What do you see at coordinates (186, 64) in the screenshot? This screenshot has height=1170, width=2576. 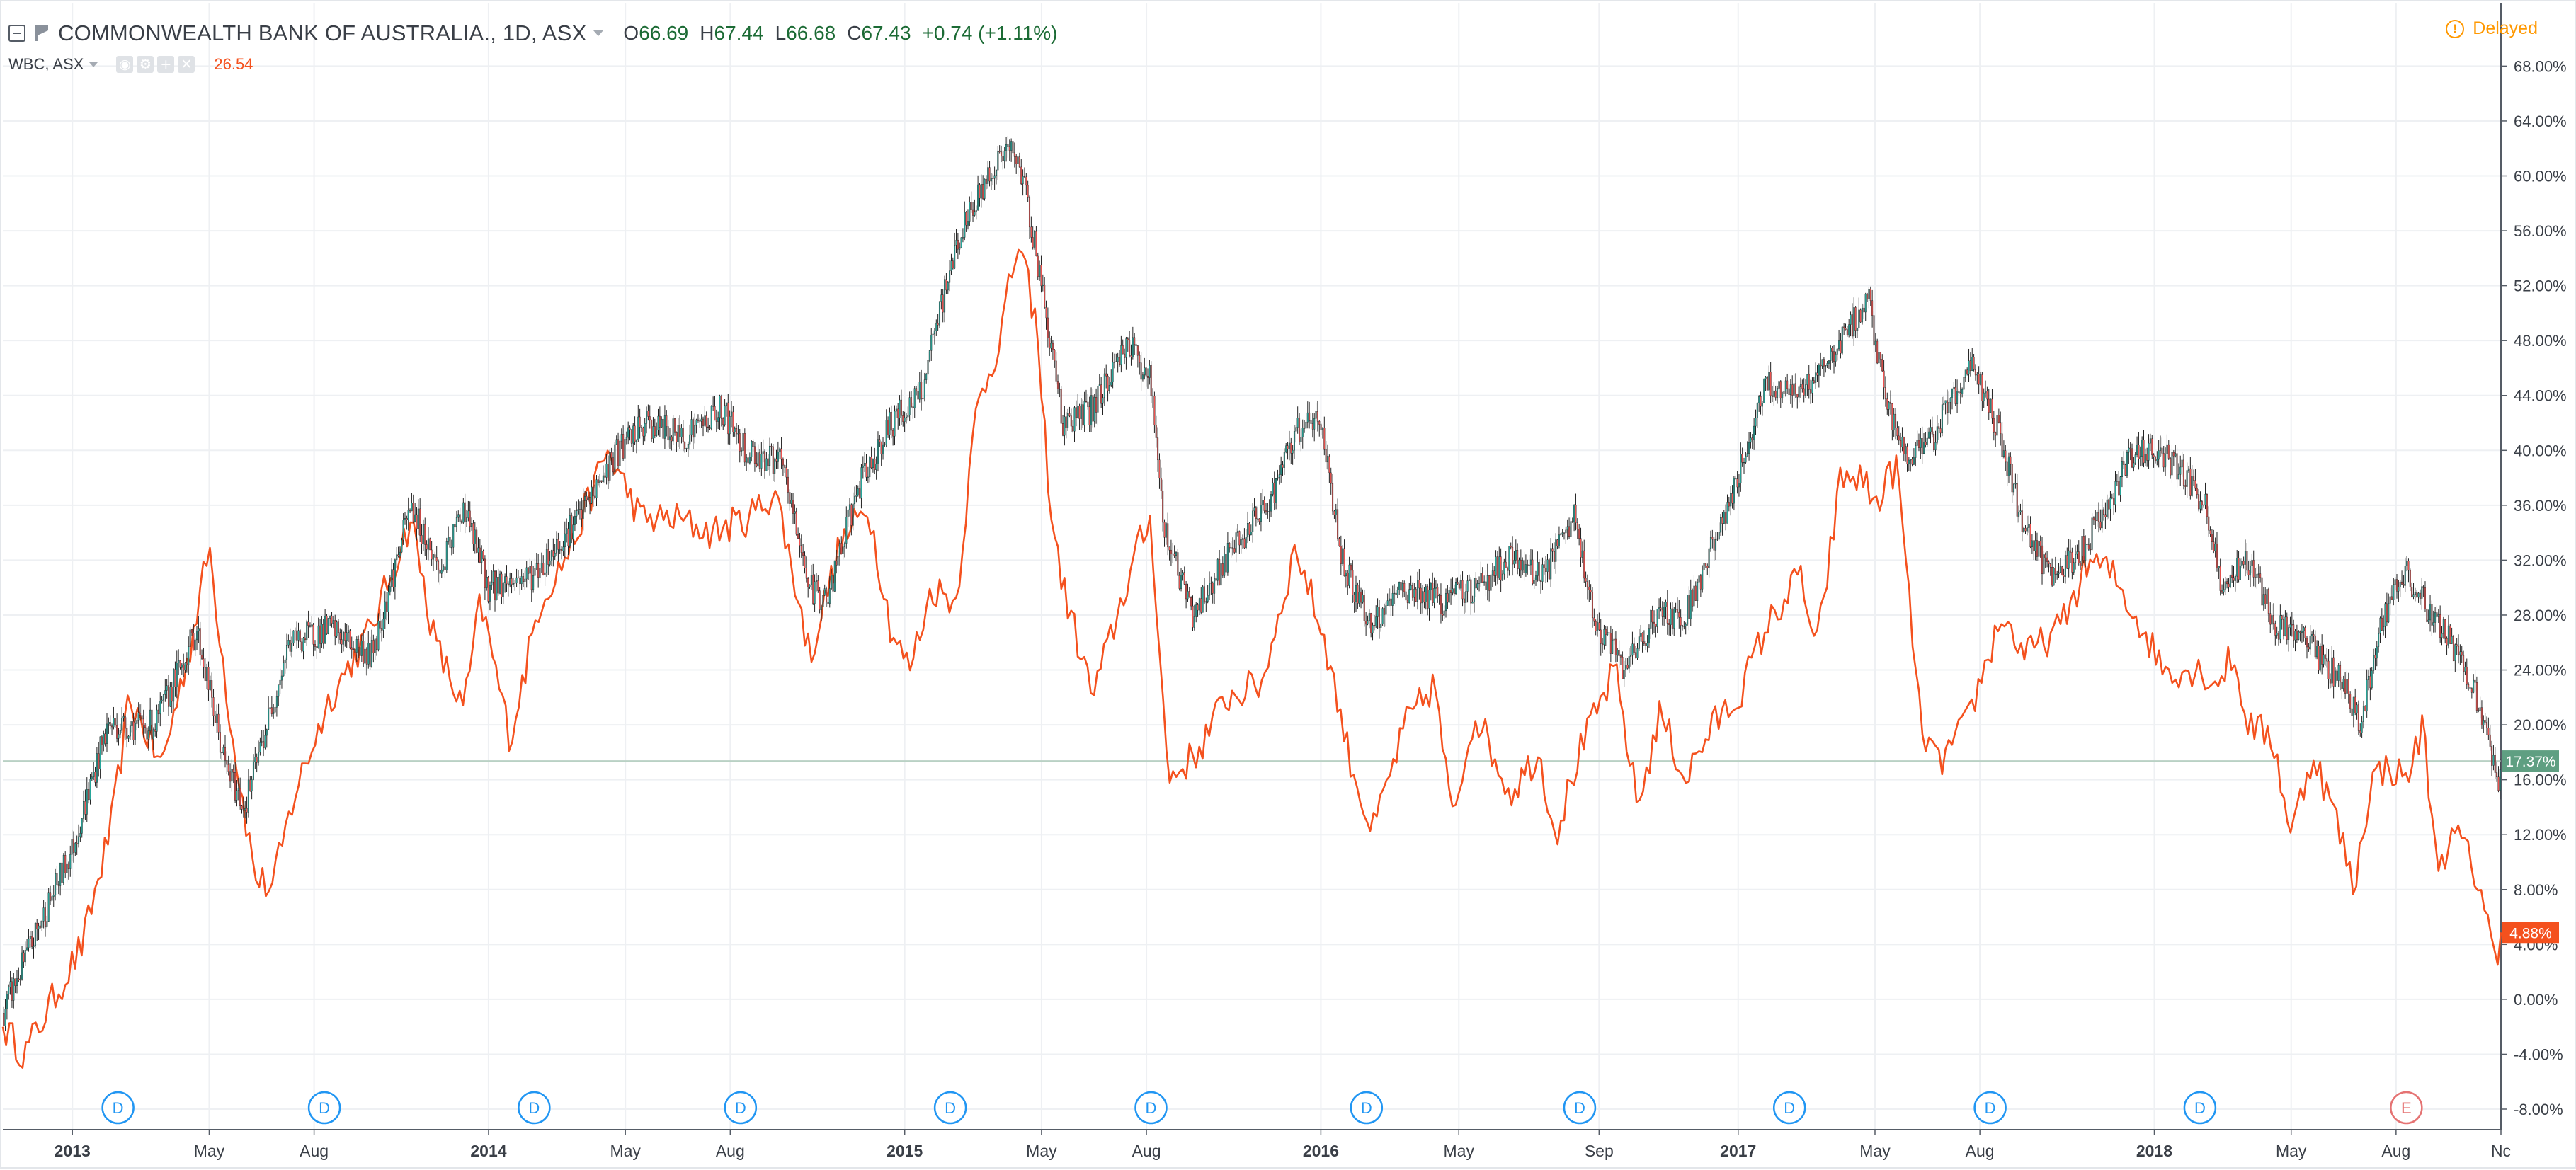 I see `close-icon: ✕` at bounding box center [186, 64].